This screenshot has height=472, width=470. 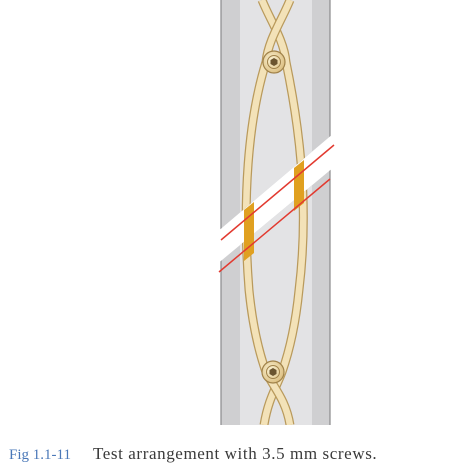 I want to click on figure-number: Fig 1.1-11, so click(x=40, y=455).